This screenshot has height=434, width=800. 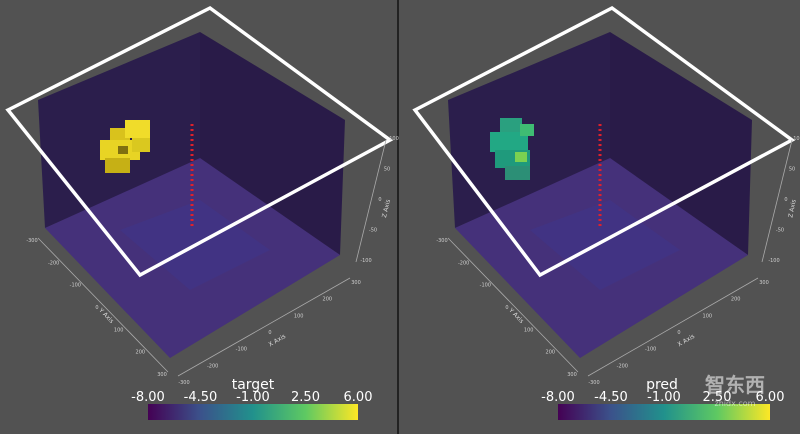 What do you see at coordinates (735, 403) in the screenshot?
I see `watermark-url: zhidx.com` at bounding box center [735, 403].